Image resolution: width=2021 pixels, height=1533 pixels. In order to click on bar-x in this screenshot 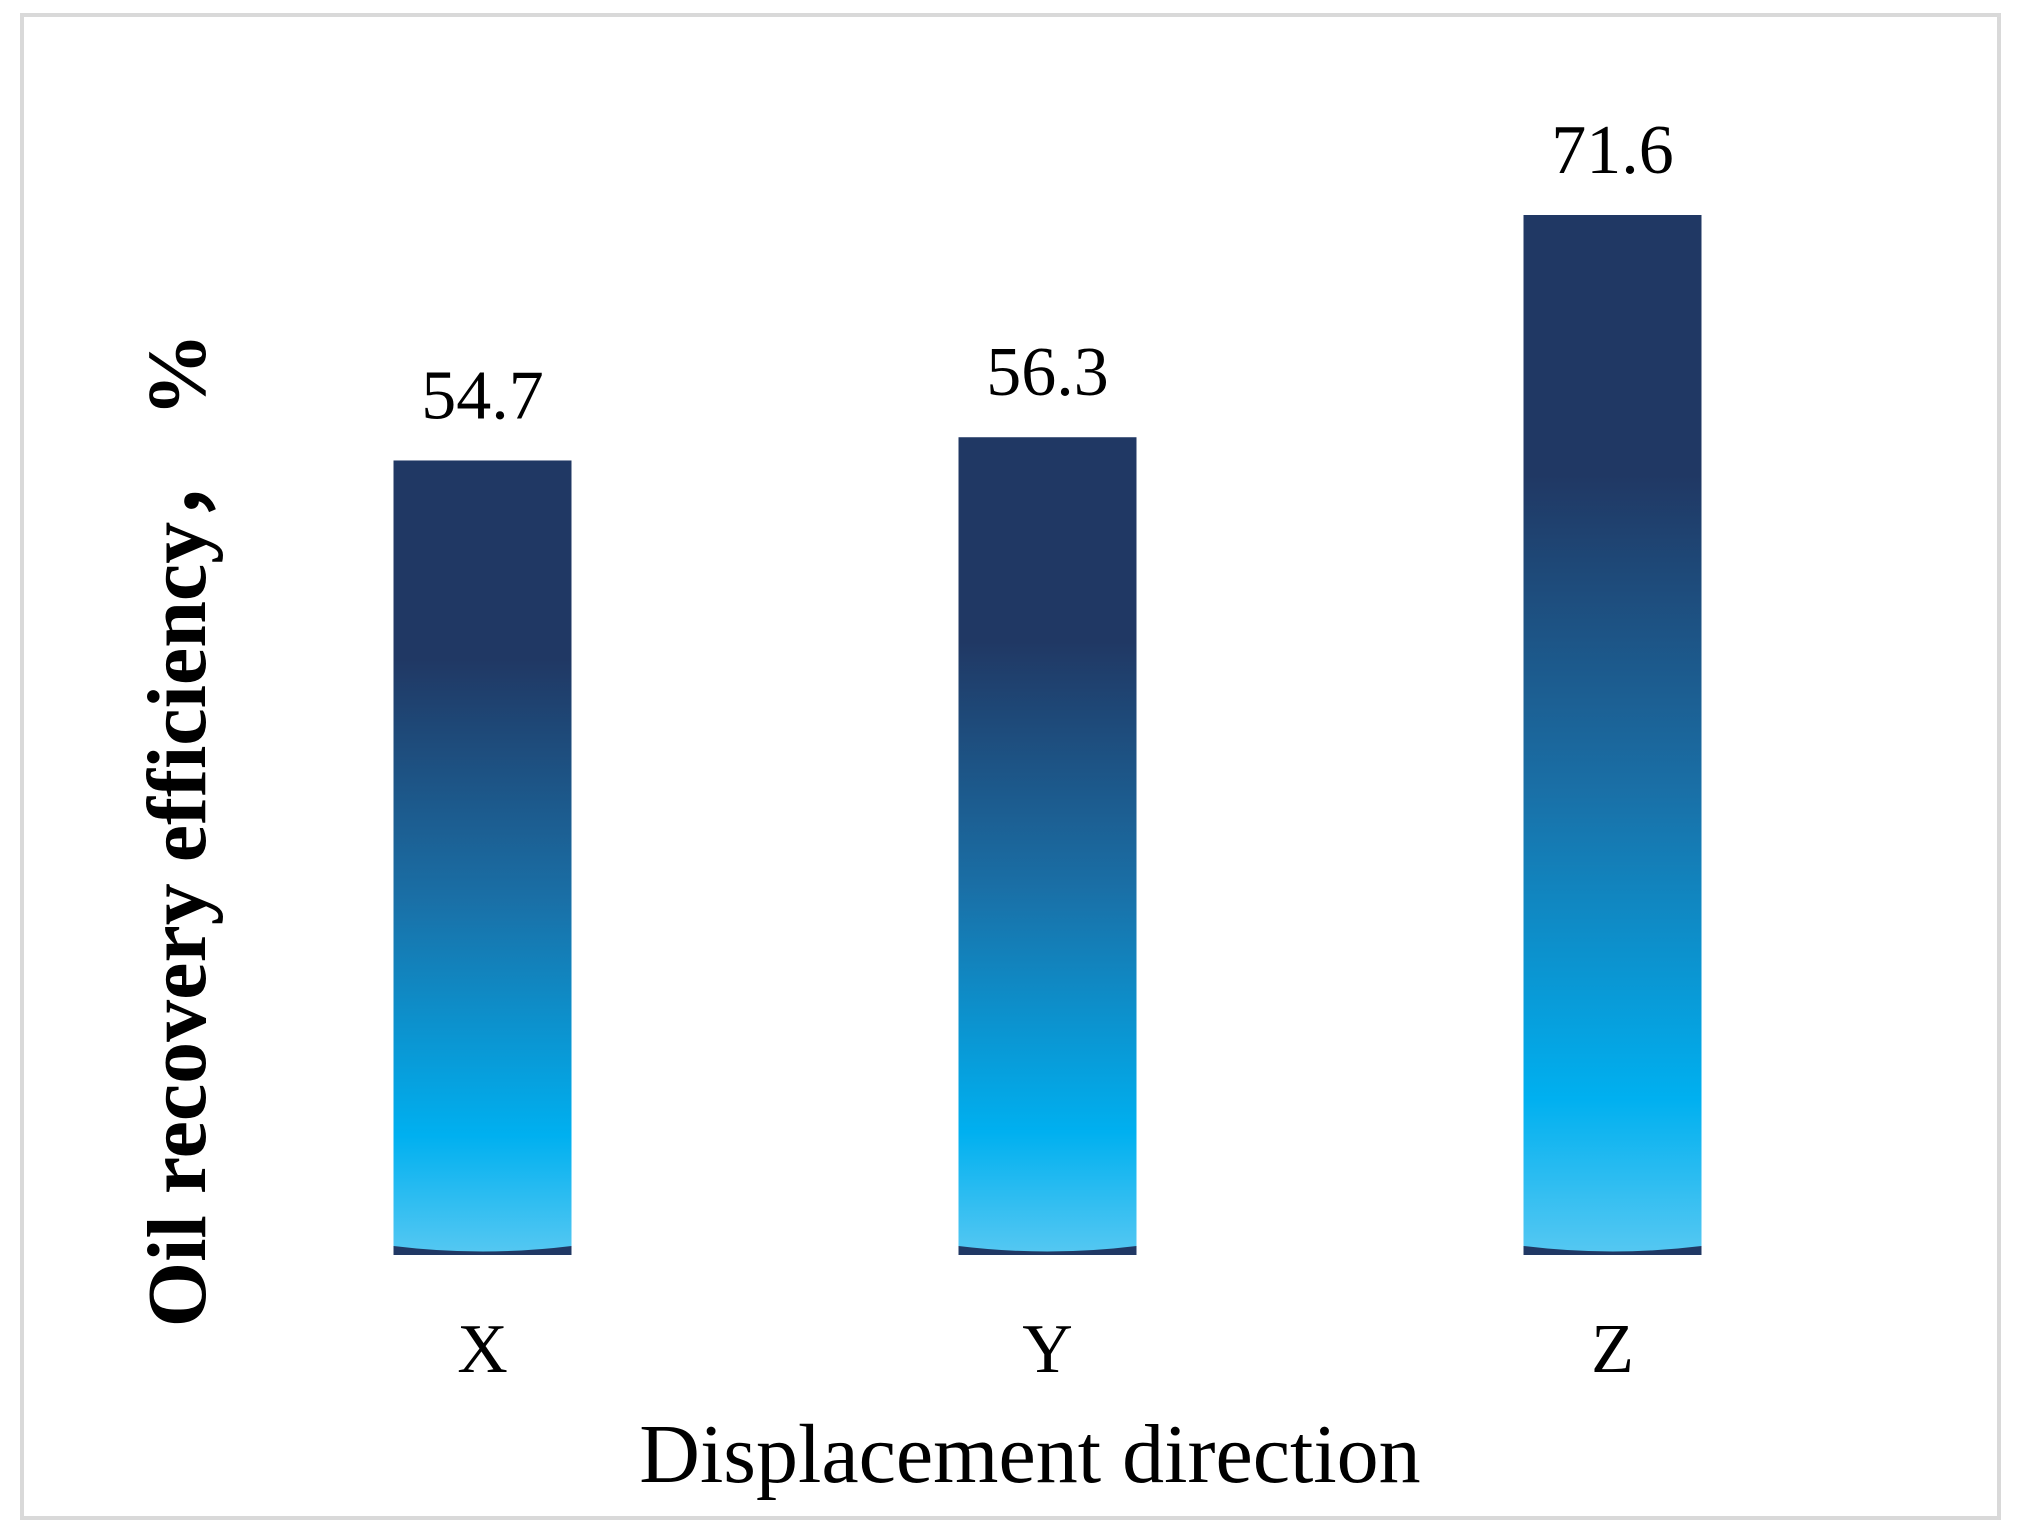, I will do `click(482, 857)`.